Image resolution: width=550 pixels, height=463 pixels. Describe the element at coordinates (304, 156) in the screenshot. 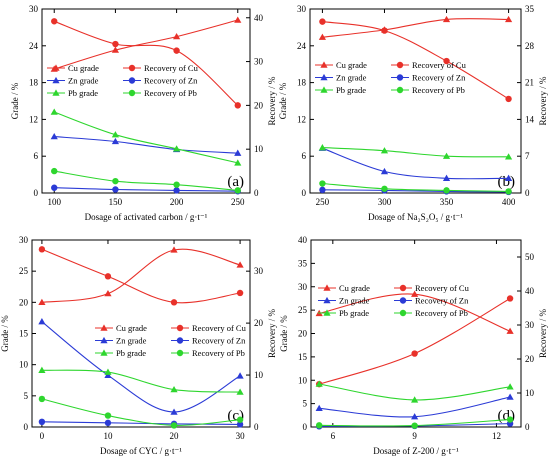

I see `y-tick-label-left: 6` at that location.